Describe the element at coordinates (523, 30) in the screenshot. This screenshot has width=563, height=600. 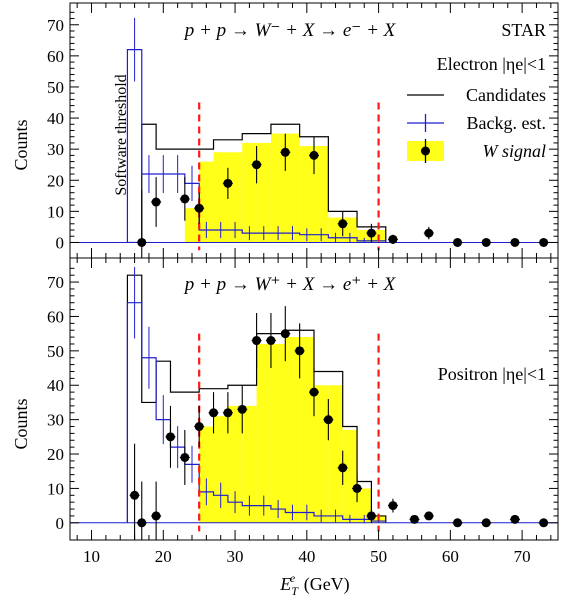
I see `top-experiment-label: STAR` at that location.